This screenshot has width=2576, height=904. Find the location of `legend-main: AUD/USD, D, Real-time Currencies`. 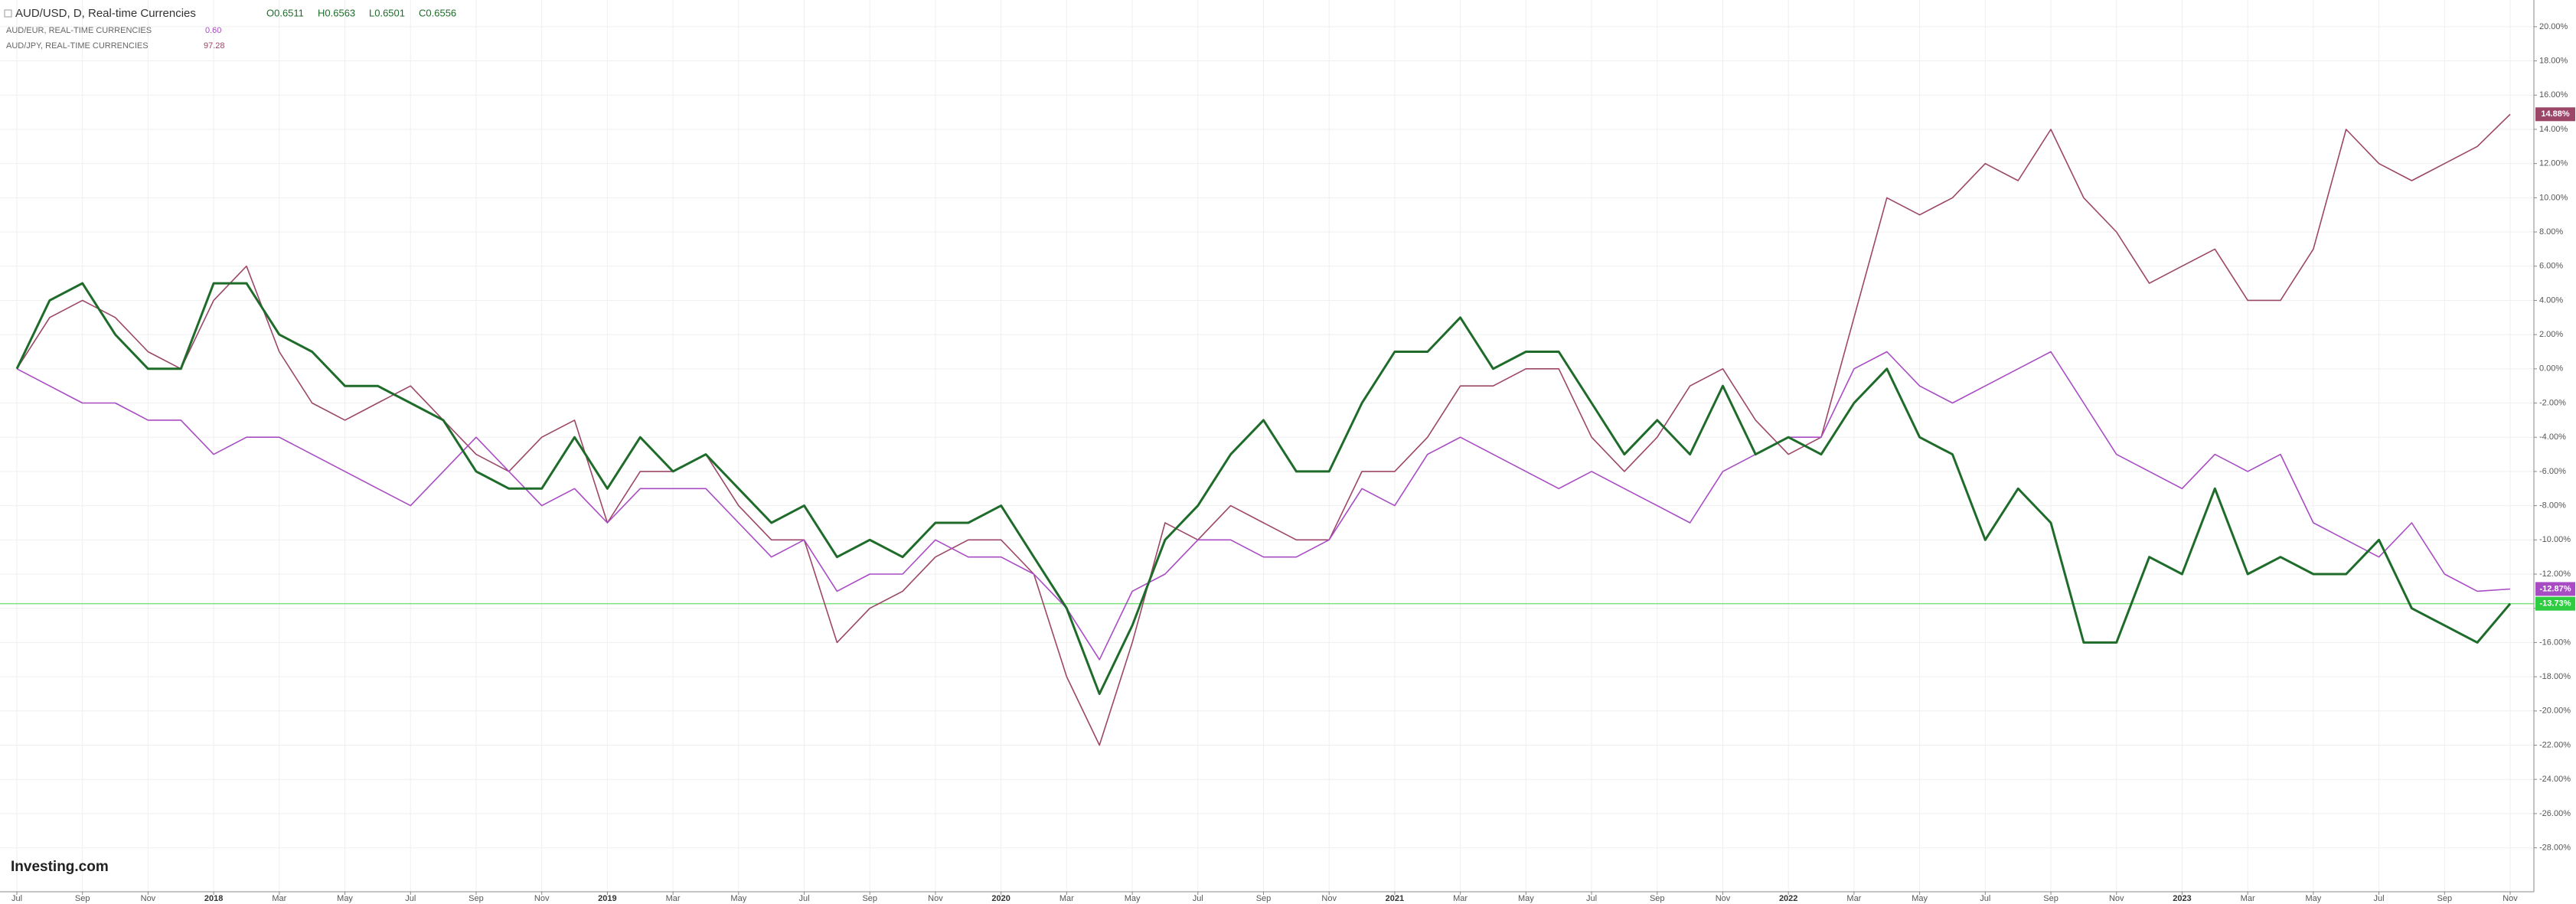

legend-main: AUD/USD, D, Real-time Currencies is located at coordinates (105, 13).